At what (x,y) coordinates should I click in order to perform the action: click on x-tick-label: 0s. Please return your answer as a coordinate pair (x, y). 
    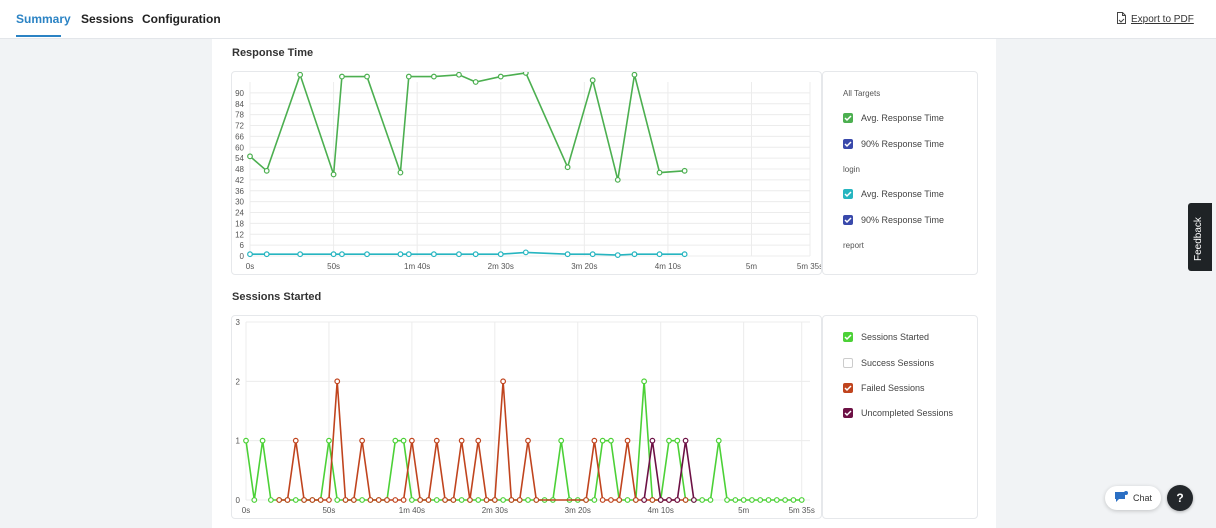
    Looking at the image, I should click on (246, 510).